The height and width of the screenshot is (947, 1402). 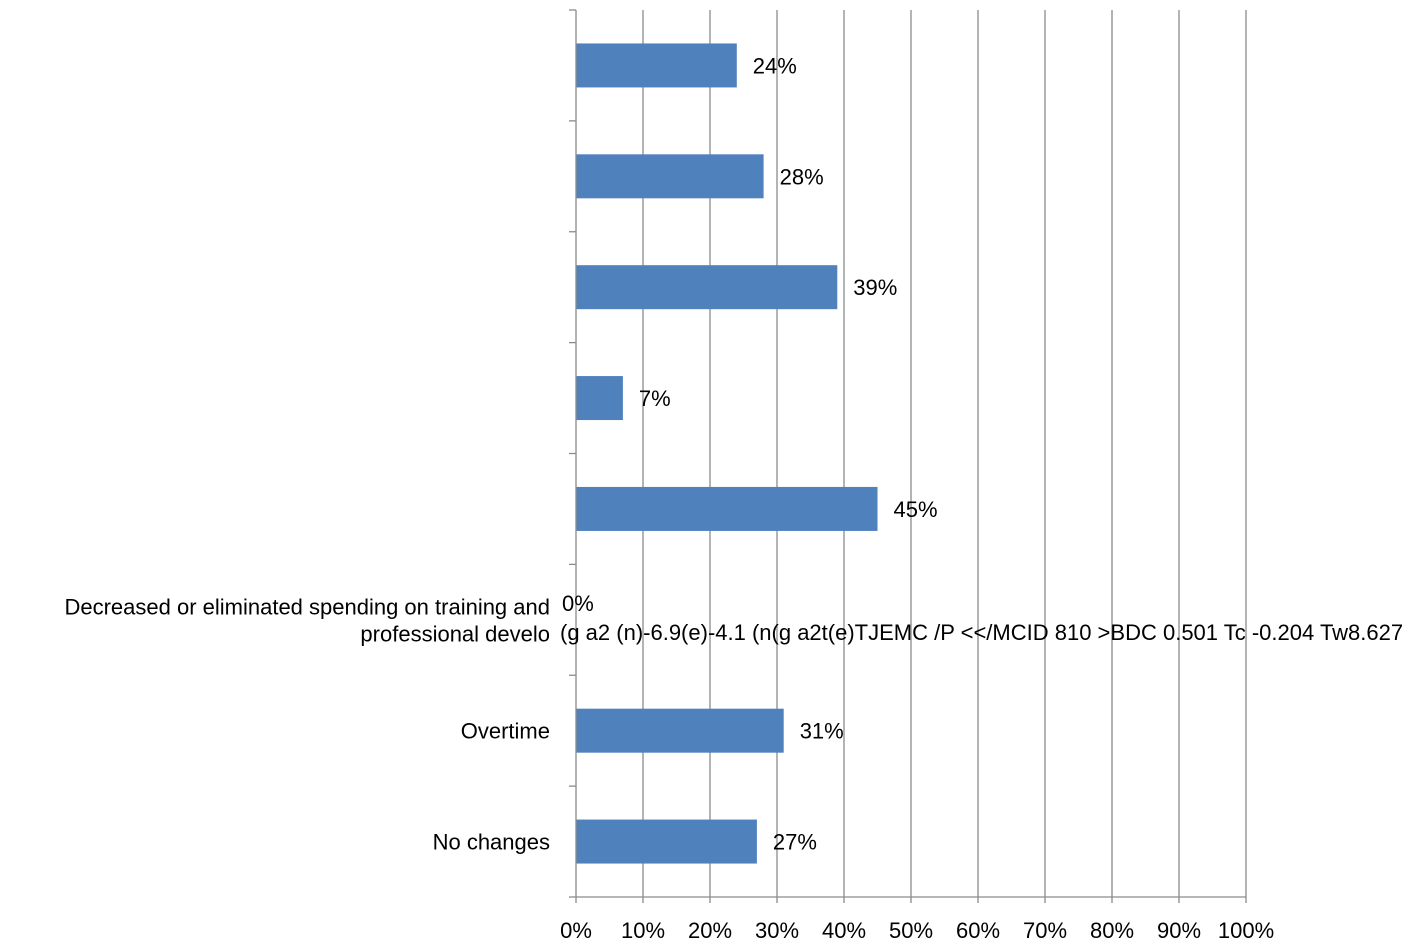 What do you see at coordinates (1246, 930) in the screenshot?
I see `x-tick-label: 100%` at bounding box center [1246, 930].